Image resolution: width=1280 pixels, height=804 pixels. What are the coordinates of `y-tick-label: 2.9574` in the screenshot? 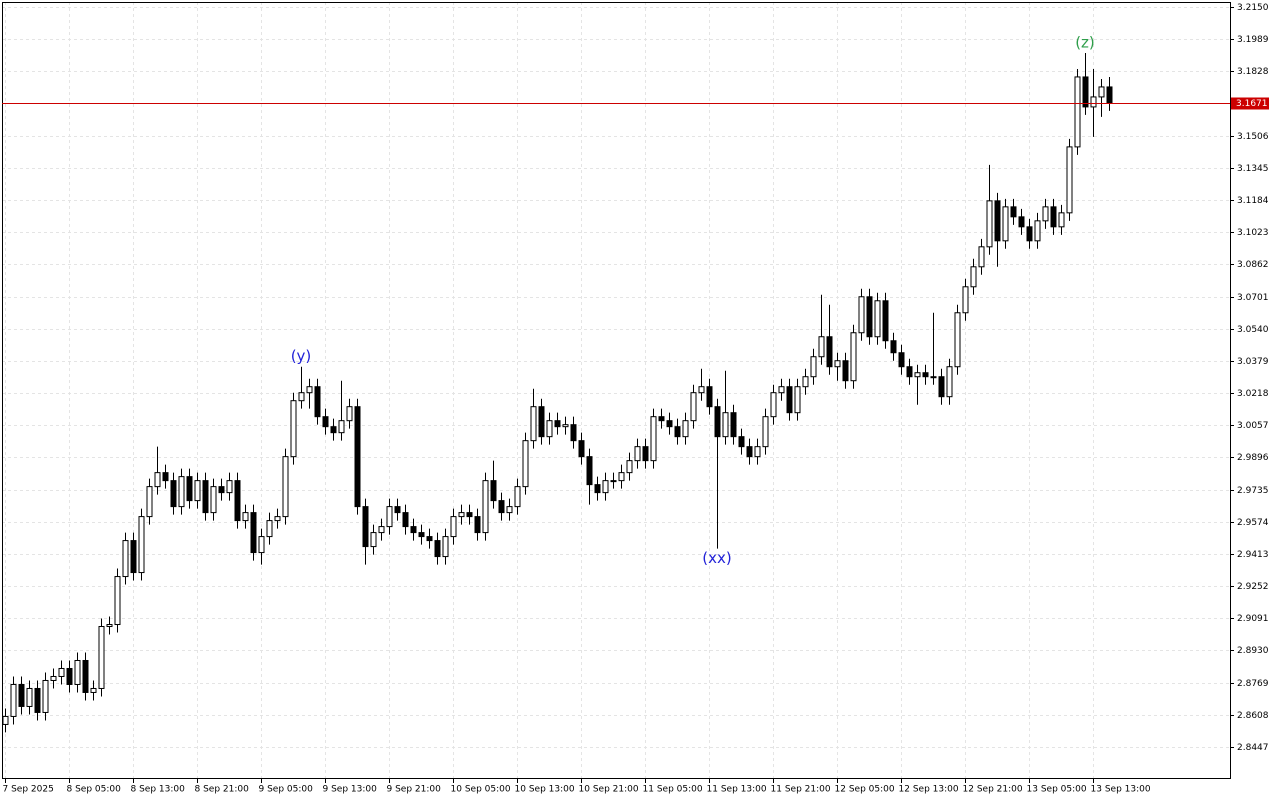 It's located at (1253, 523).